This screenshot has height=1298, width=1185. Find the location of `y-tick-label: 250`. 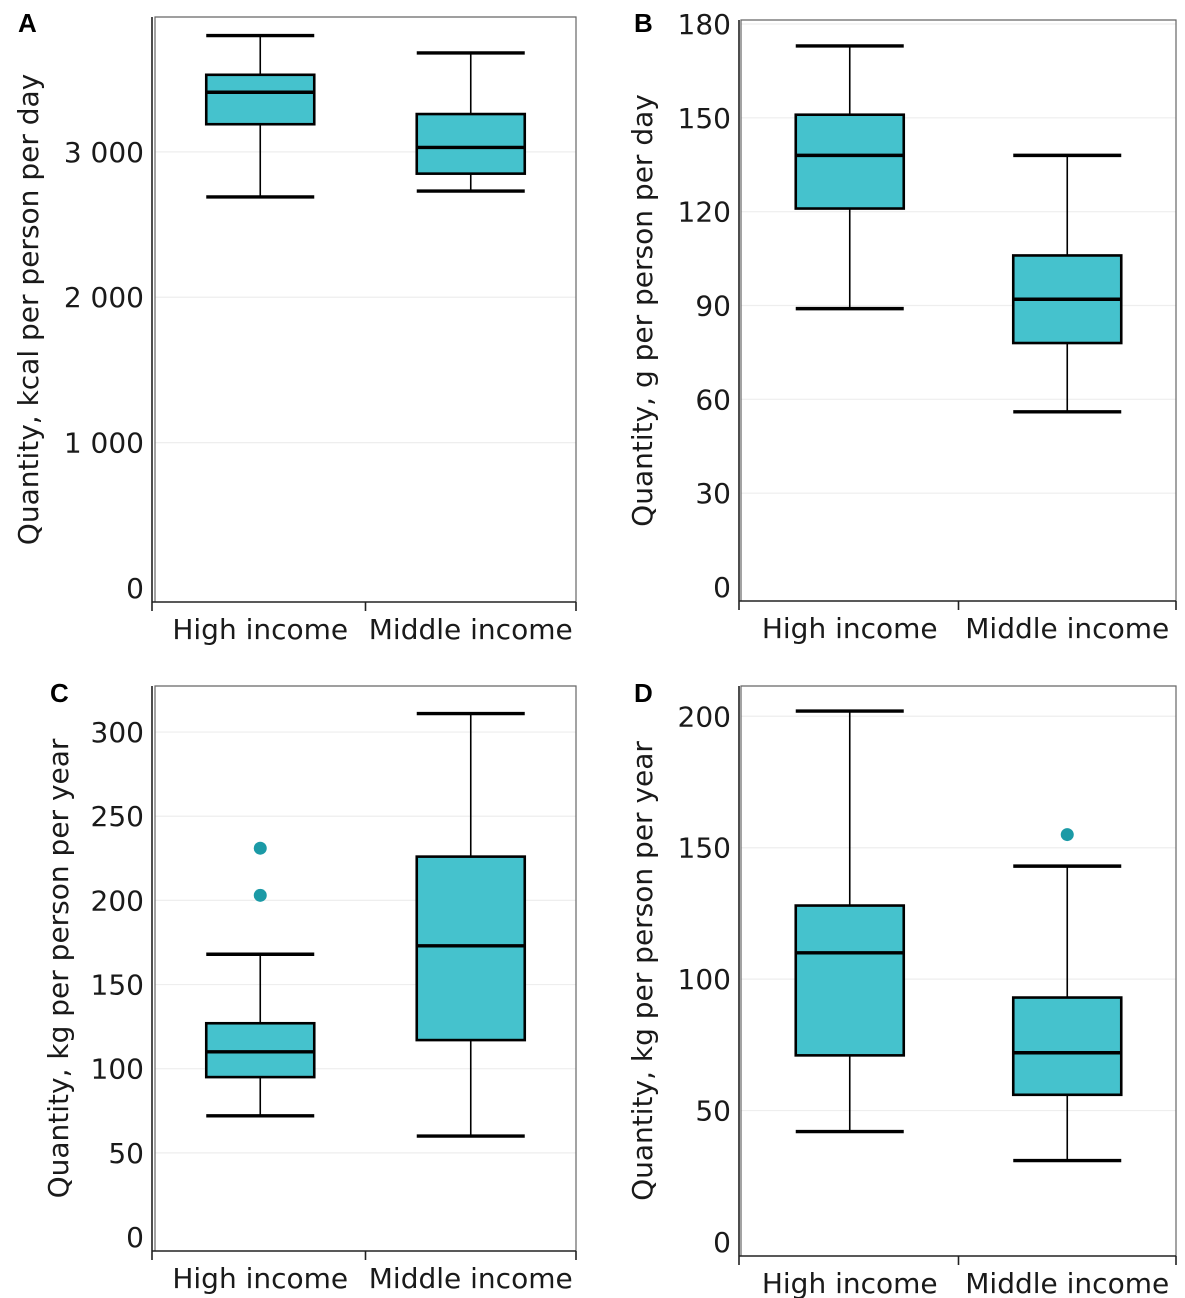

y-tick-label: 250 is located at coordinates (117, 816).